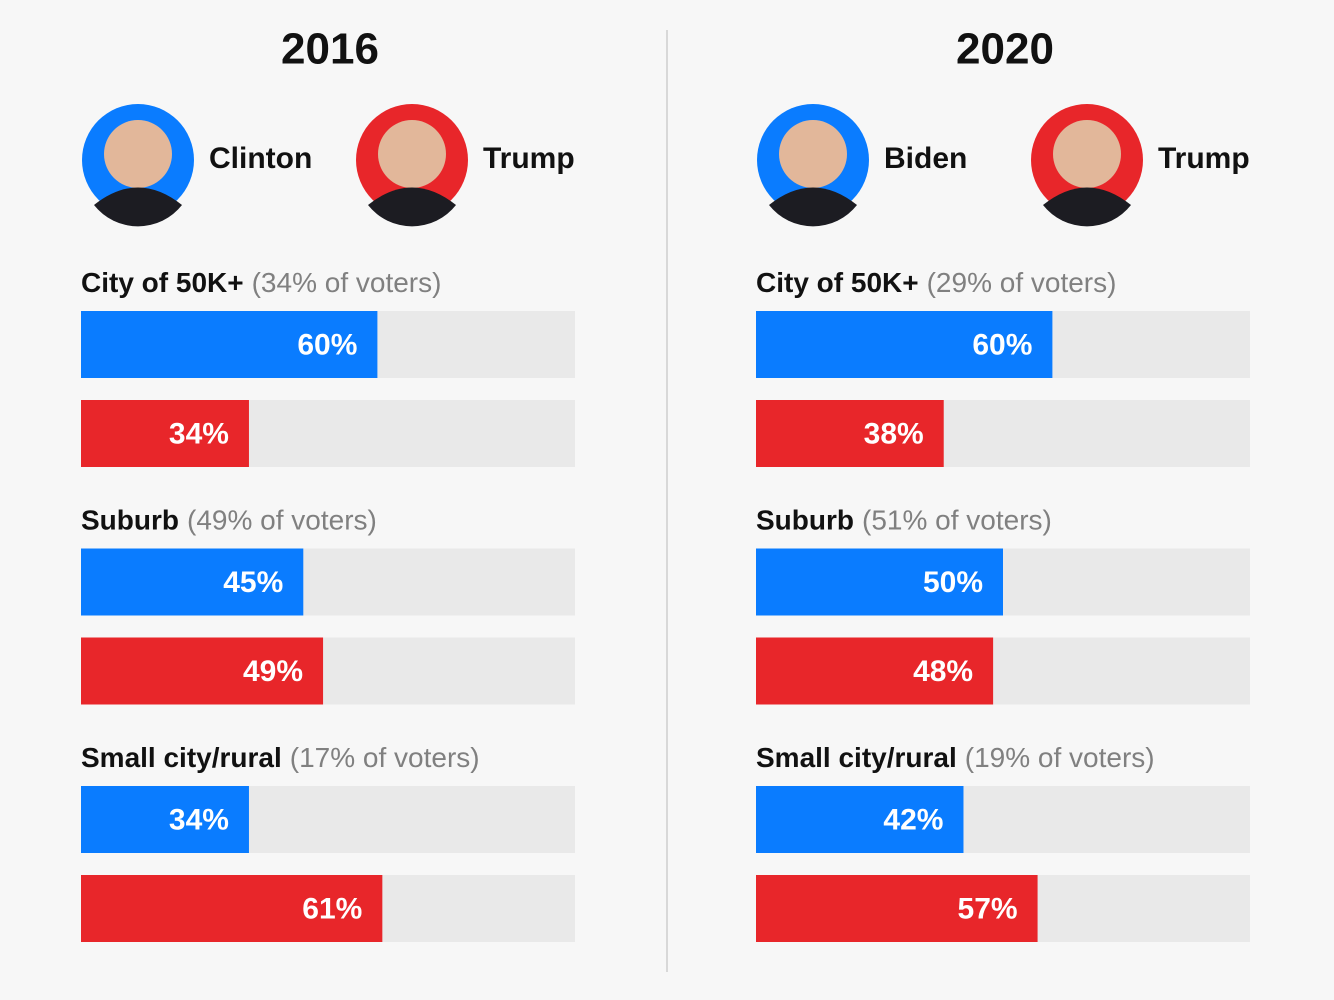 This screenshot has height=1000, width=1334. What do you see at coordinates (282, 520) in the screenshot?
I see `category-note: (49% of voters)` at bounding box center [282, 520].